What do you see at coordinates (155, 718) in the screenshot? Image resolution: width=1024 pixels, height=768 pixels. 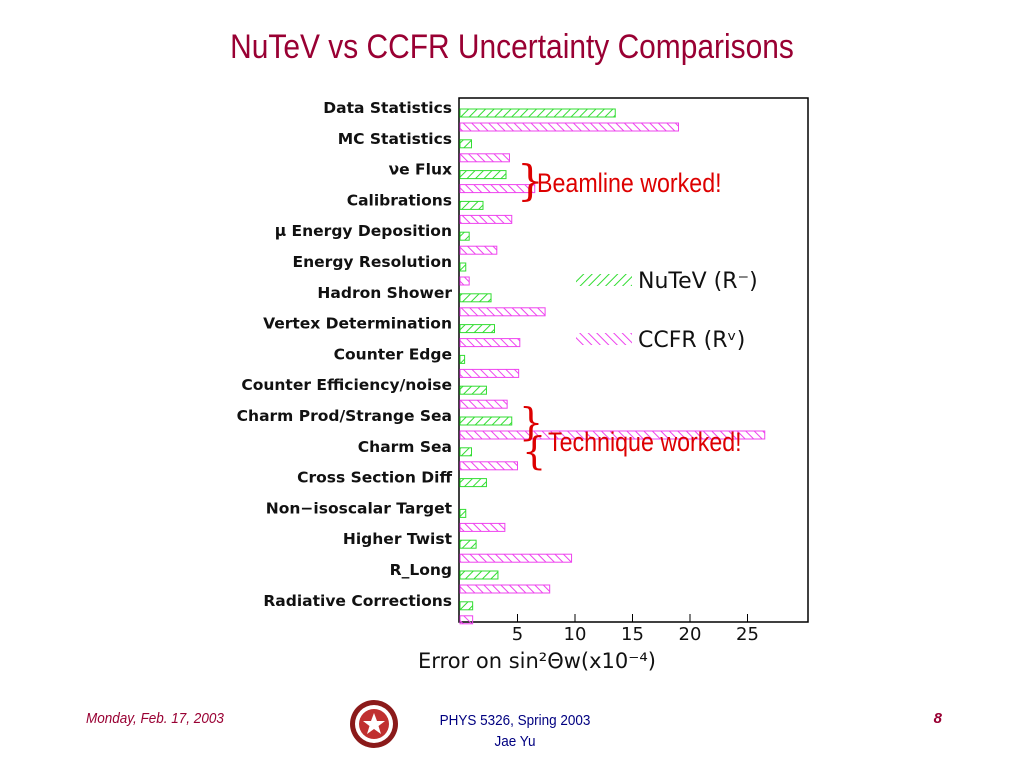 I see `footer-date: Monday, Feb. 17, 2003` at bounding box center [155, 718].